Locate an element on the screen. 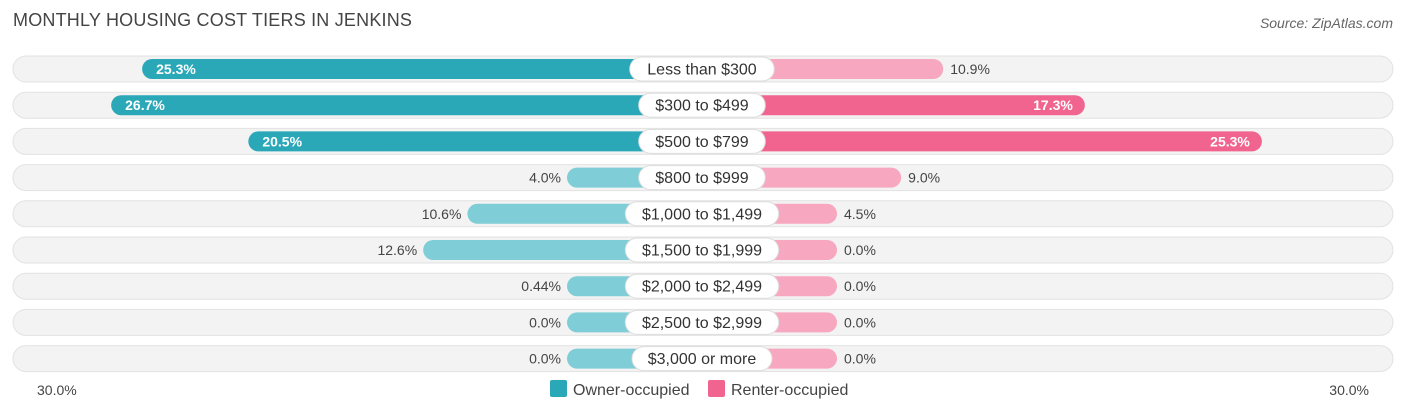 Image resolution: width=1406 pixels, height=414 pixels. category-label: $2,500 to $2,999 is located at coordinates (702, 323).